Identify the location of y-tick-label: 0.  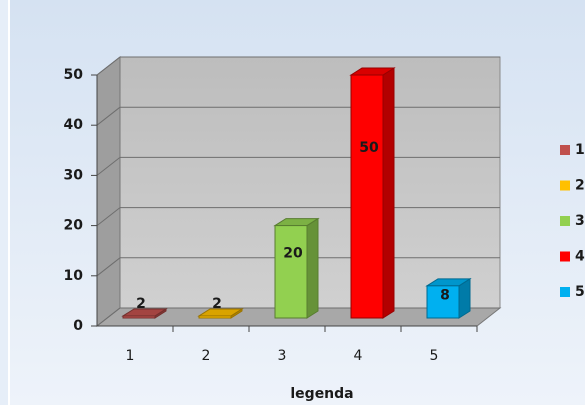
(78, 326).